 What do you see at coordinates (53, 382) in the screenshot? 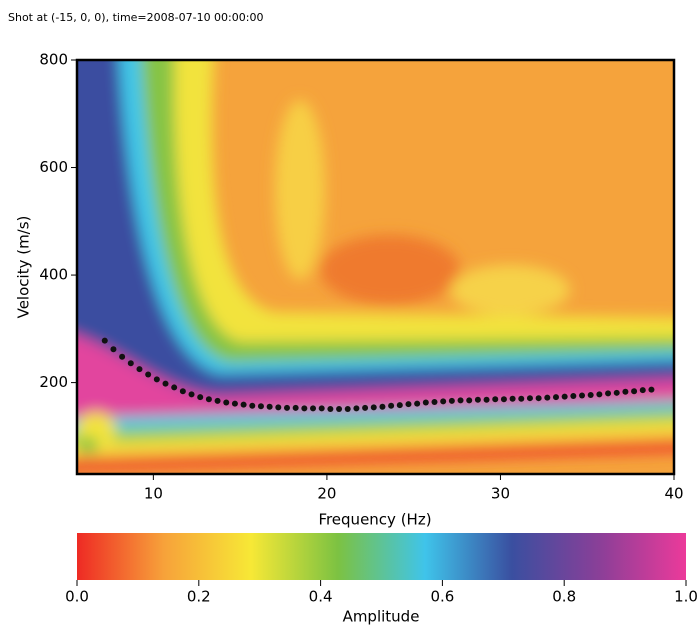
I see `y-tick-label: 200` at bounding box center [53, 382].